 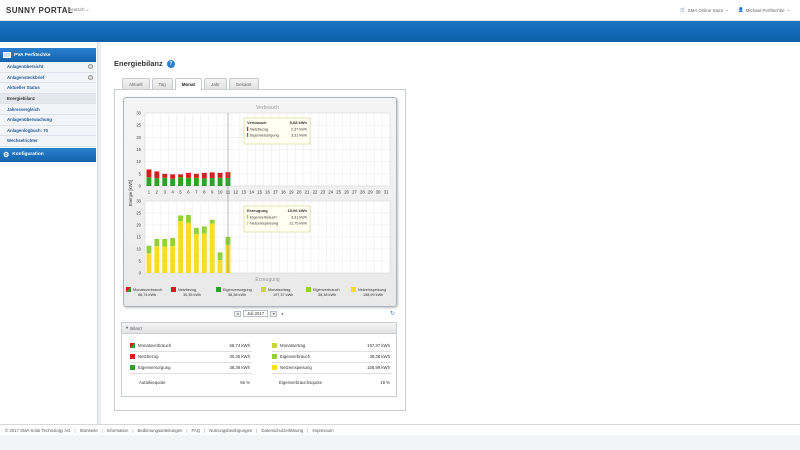 What do you see at coordinates (165, 181) in the screenshot?
I see `bar-eigenversorgung` at bounding box center [165, 181].